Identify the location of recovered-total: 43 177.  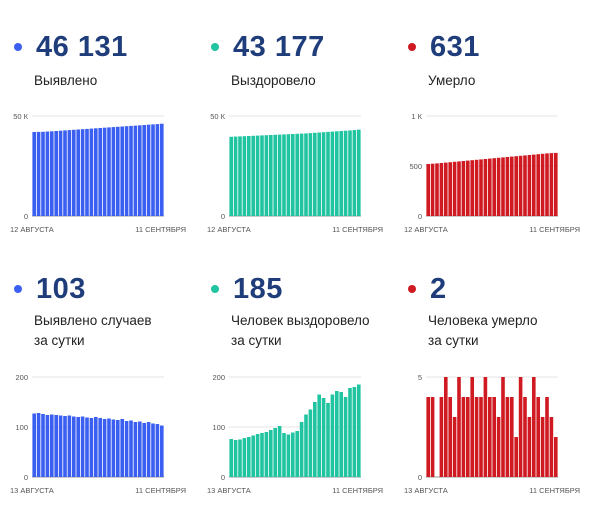
(279, 46).